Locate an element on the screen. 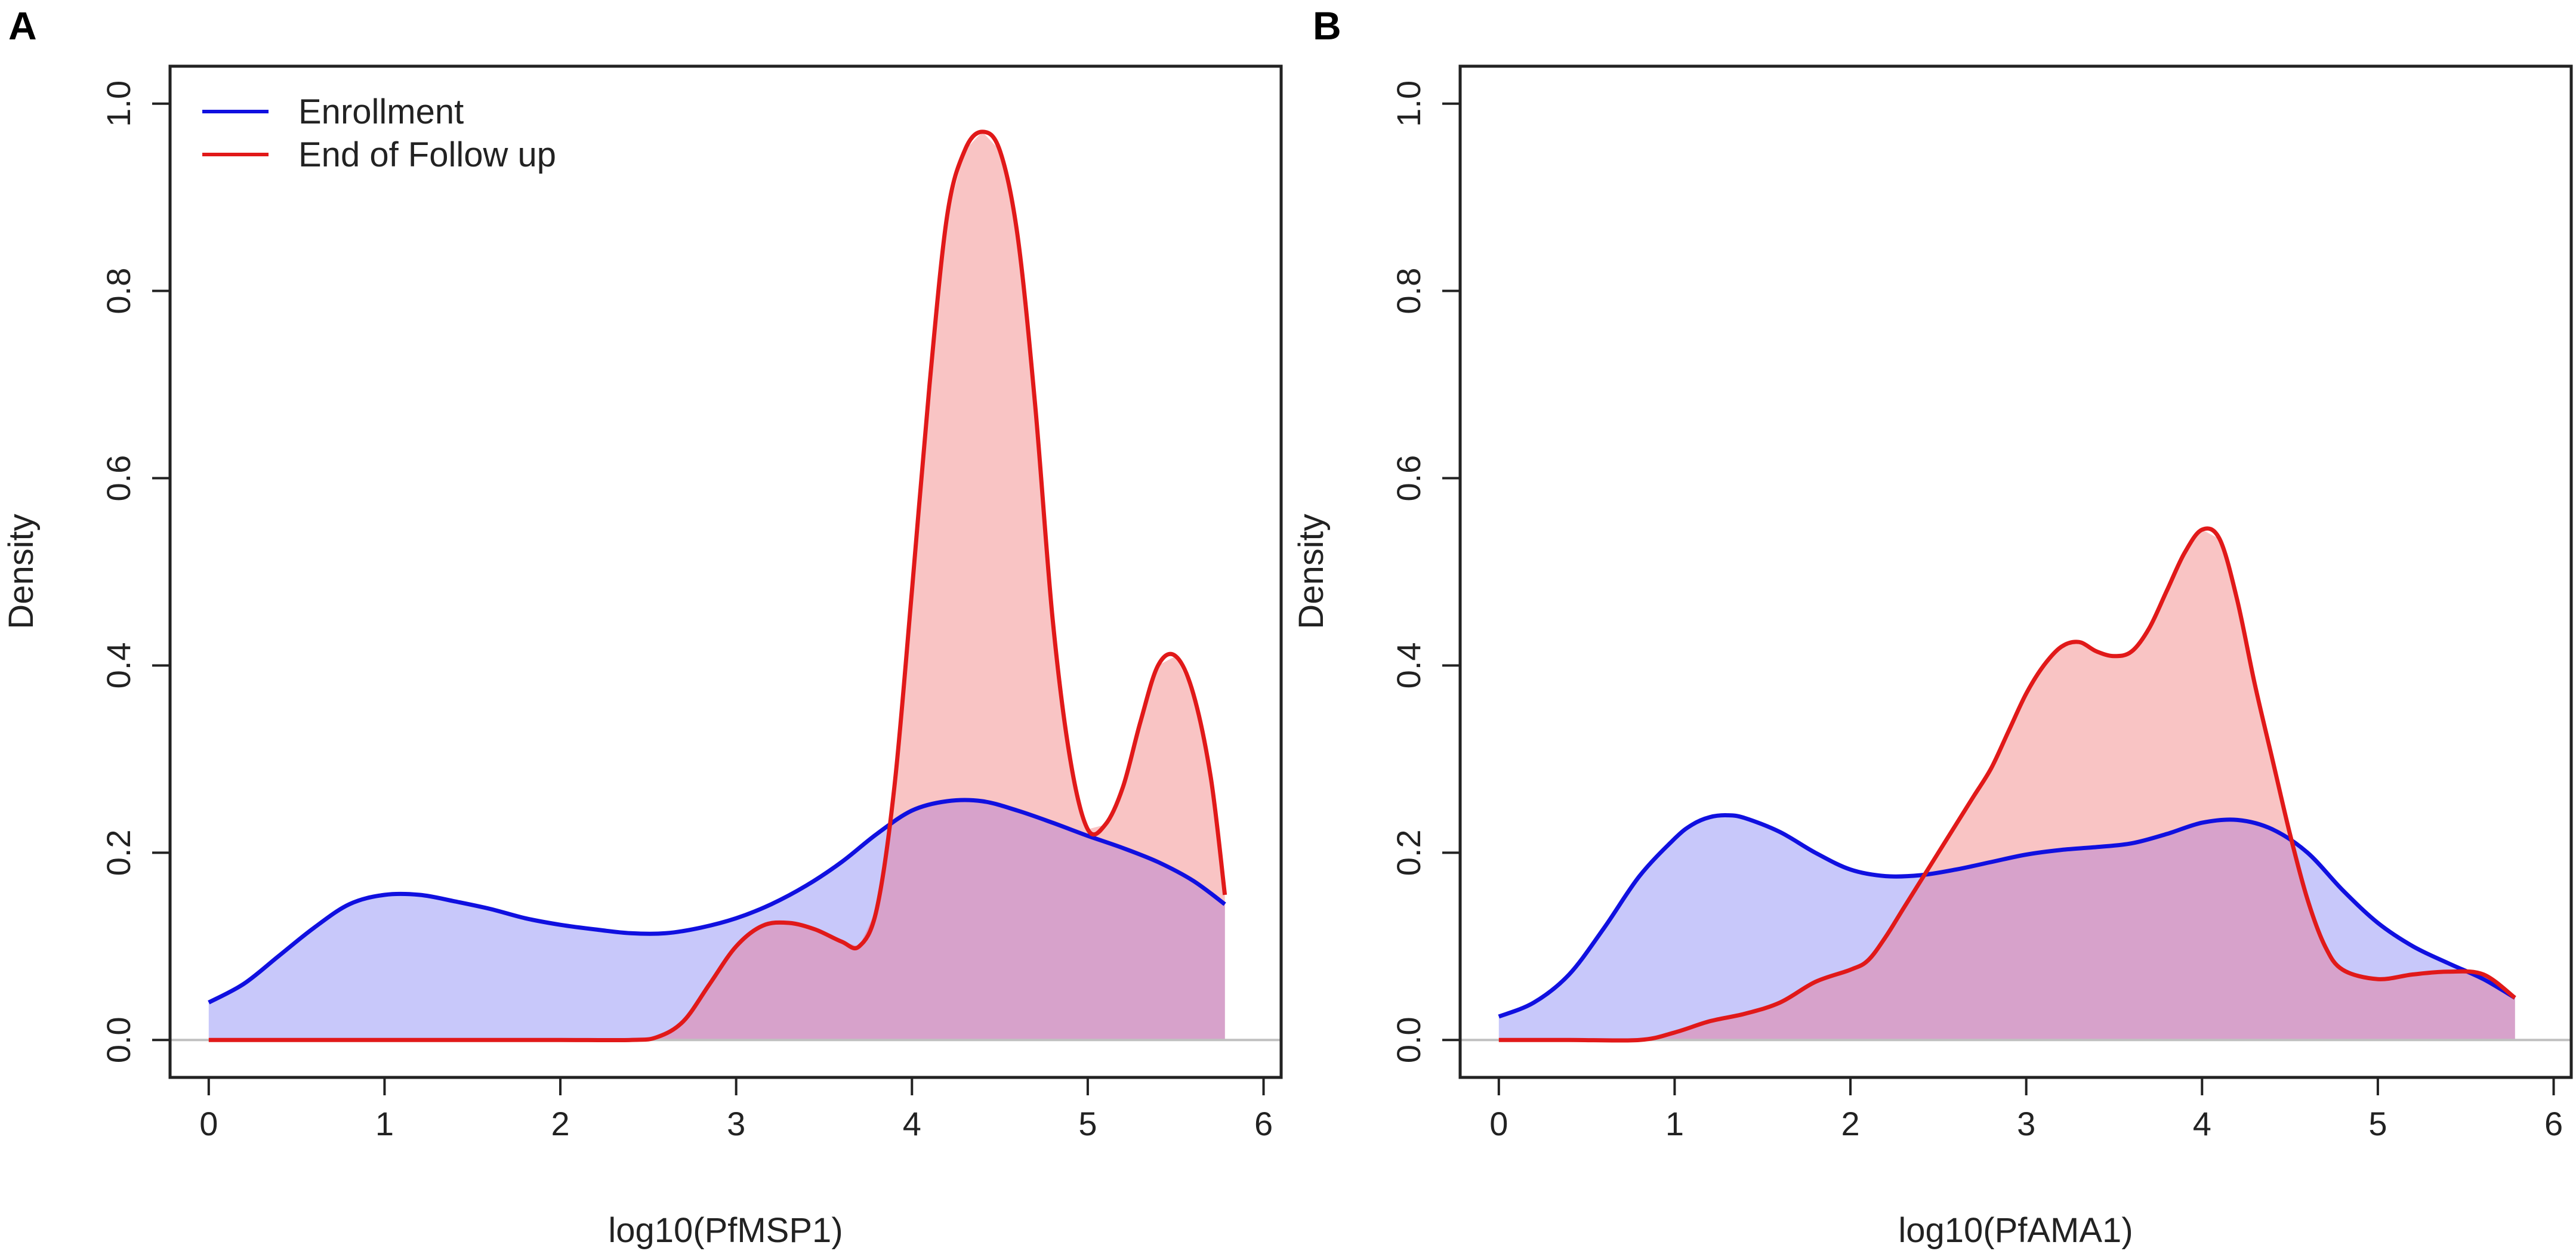  x-tick-label-b-0: 0 is located at coordinates (1498, 1123).